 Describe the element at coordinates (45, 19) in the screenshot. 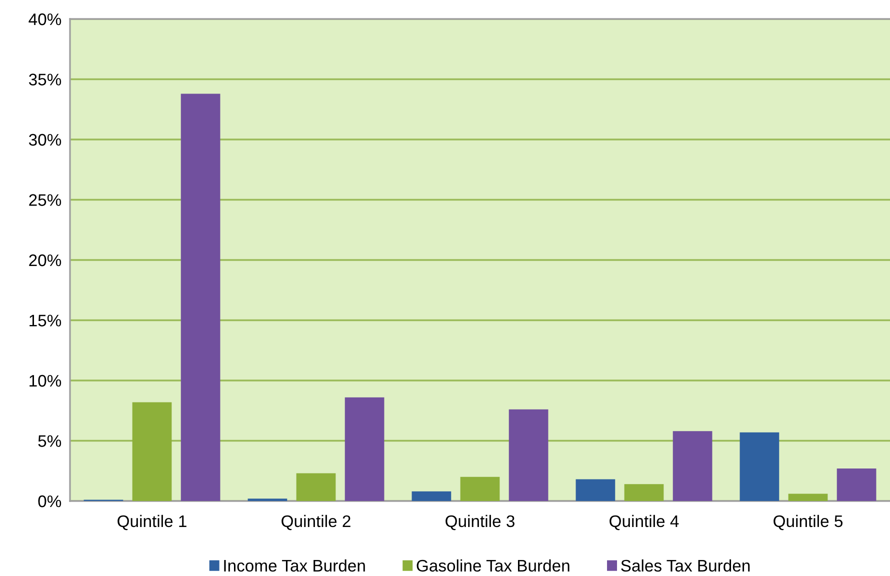

I see `y-tick-label: 40%` at that location.